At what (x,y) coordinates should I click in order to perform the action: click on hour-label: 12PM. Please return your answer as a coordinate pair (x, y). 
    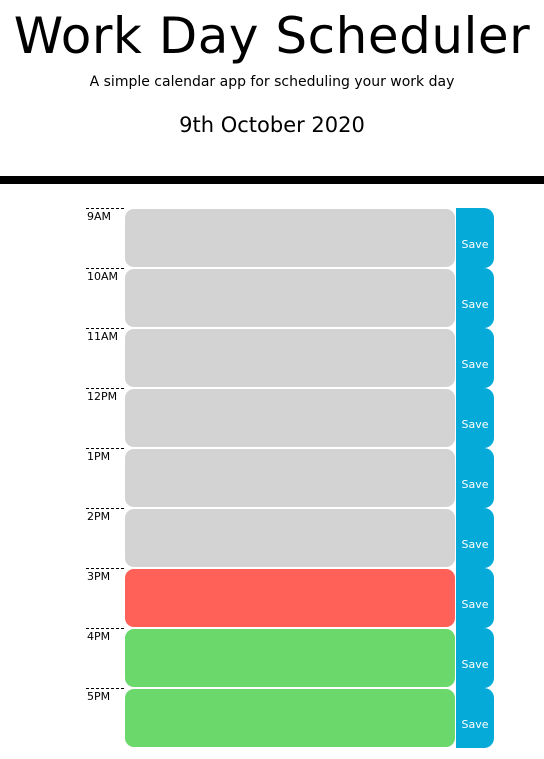
    Looking at the image, I should click on (105, 418).